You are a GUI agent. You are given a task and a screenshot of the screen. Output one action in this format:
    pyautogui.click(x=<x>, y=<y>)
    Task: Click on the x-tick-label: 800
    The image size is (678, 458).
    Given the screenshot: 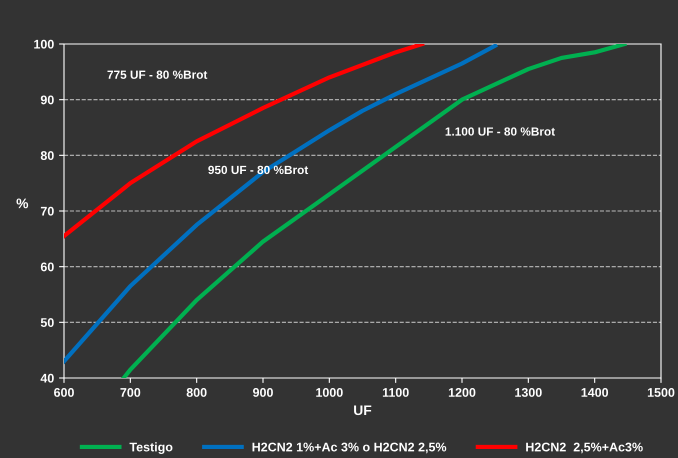 What is the action you would take?
    pyautogui.click(x=196, y=392)
    